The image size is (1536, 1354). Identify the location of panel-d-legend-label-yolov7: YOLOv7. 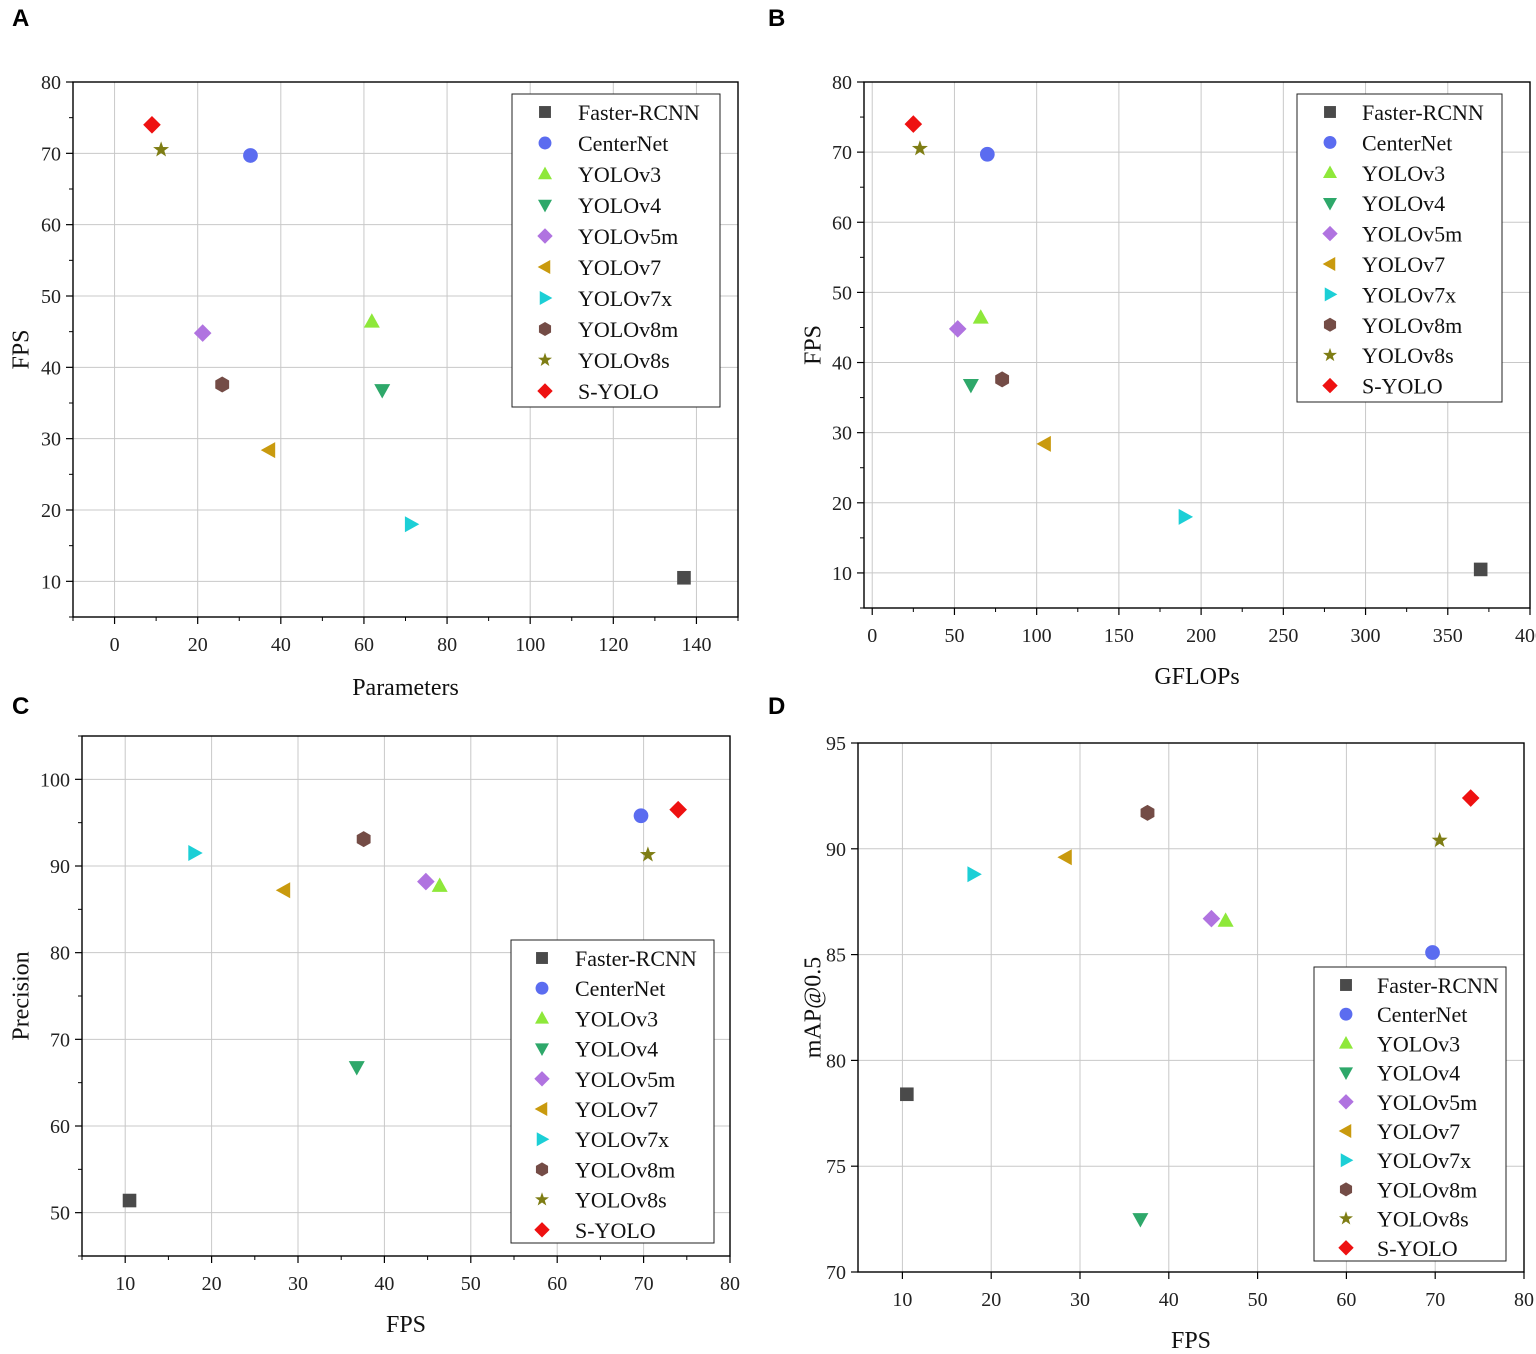
(1418, 1131).